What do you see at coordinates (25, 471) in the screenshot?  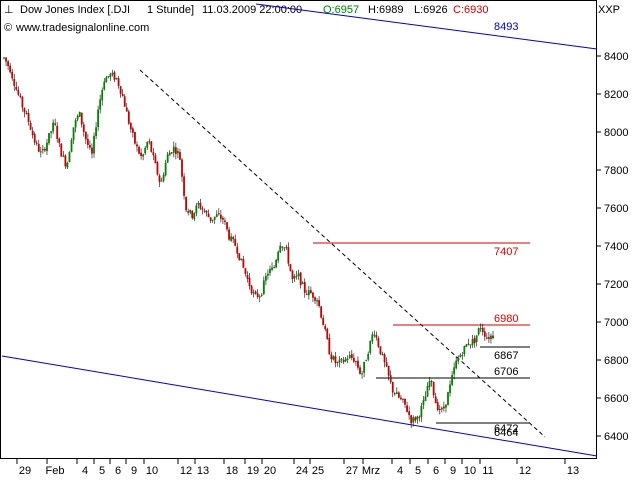 I see `x-tick-label: 29` at bounding box center [25, 471].